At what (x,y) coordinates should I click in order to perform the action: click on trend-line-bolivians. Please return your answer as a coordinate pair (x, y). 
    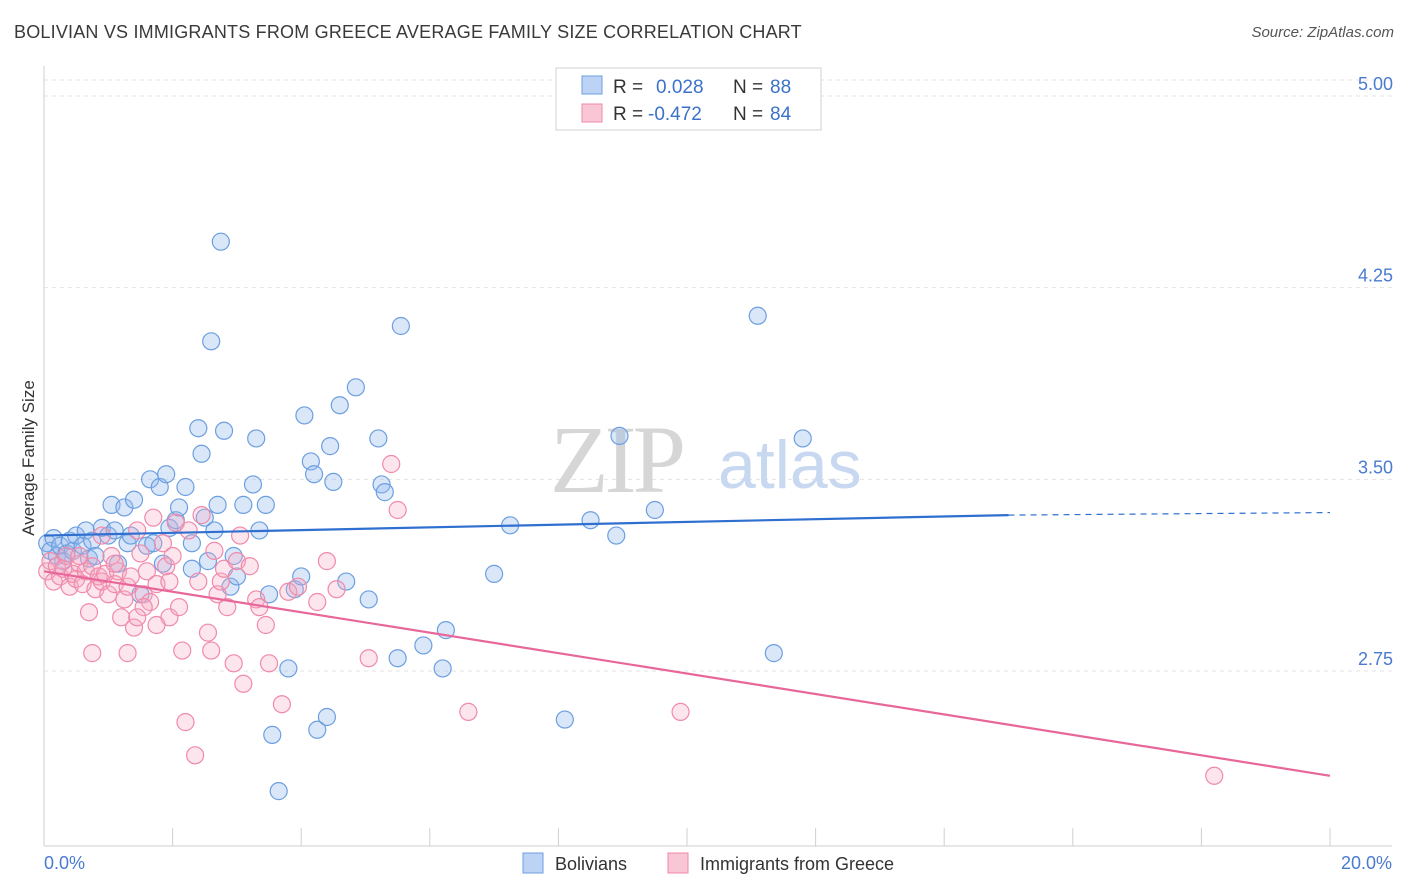
    Looking at the image, I should click on (526, 525).